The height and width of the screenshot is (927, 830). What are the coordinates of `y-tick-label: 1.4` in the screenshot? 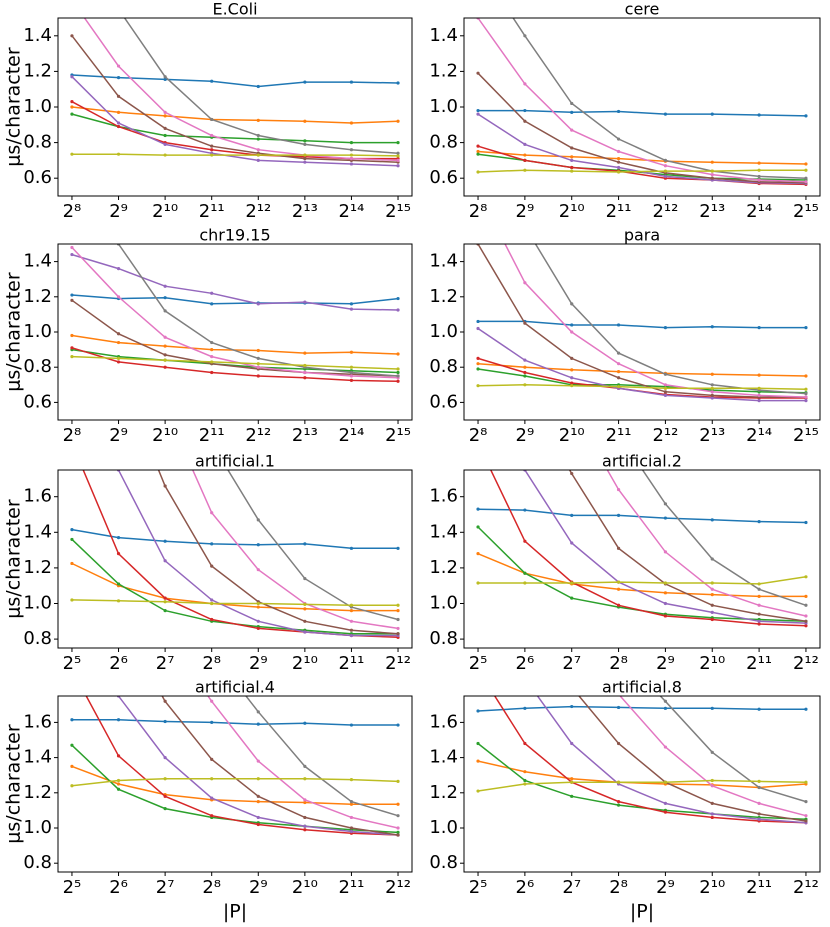 It's located at (443, 757).